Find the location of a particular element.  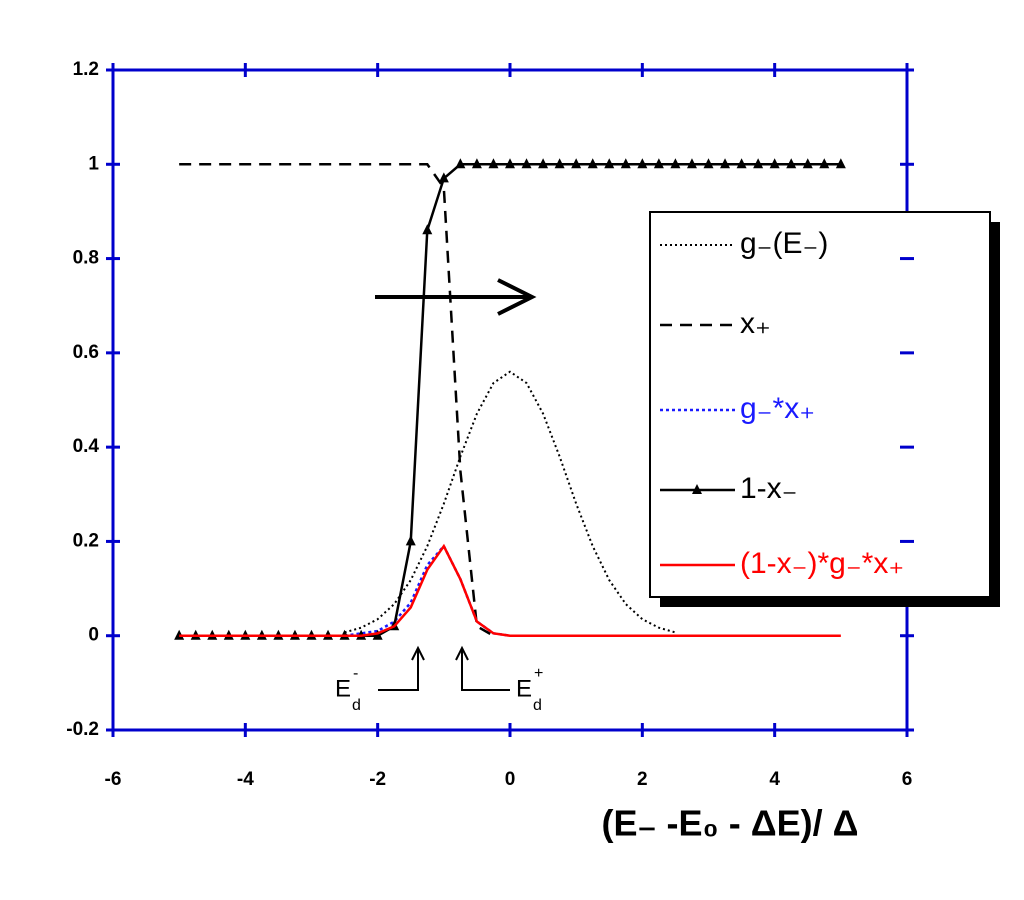

x-axis-label: (E₋ -E₀ - ΔE)/ Δ is located at coordinates (730, 823).